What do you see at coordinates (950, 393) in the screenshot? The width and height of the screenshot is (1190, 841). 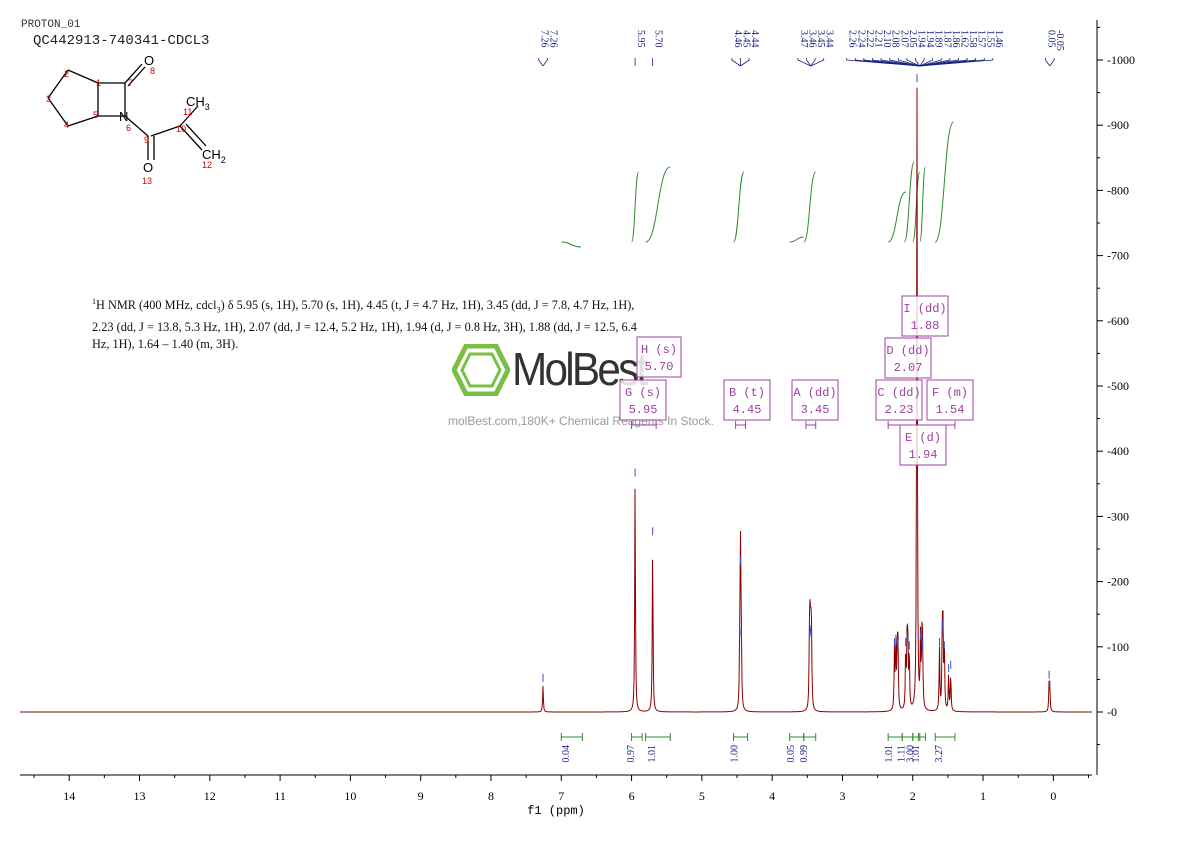 I see `multiplet-type: F (m)` at bounding box center [950, 393].